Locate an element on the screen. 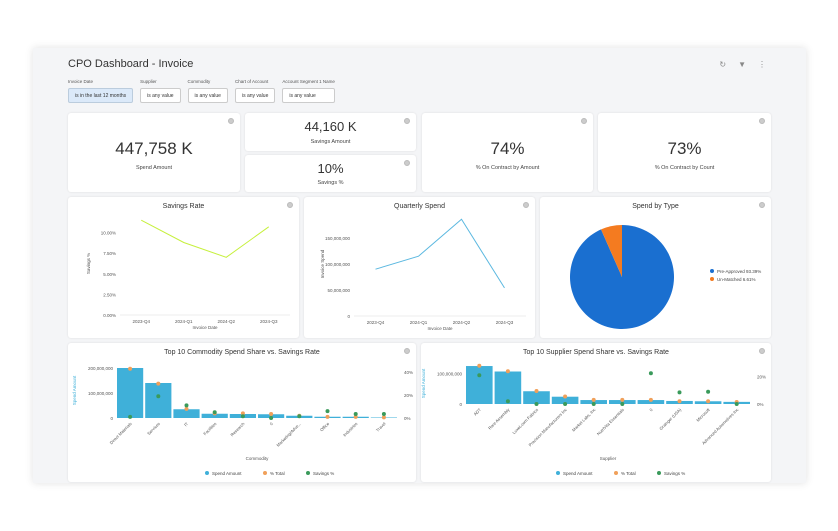  x-tick-label: Direct Materials is located at coordinates (121, 433).